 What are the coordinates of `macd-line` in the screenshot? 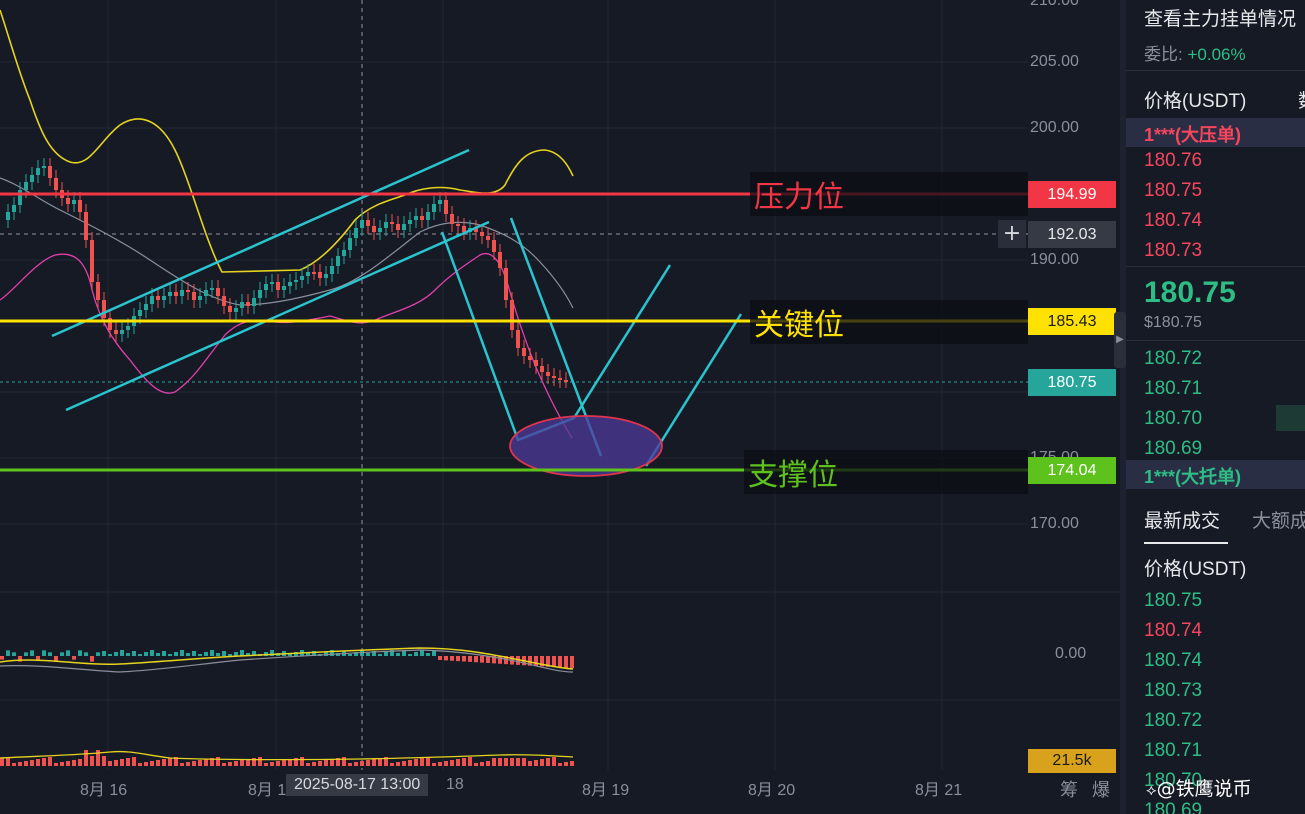 It's located at (287, 658).